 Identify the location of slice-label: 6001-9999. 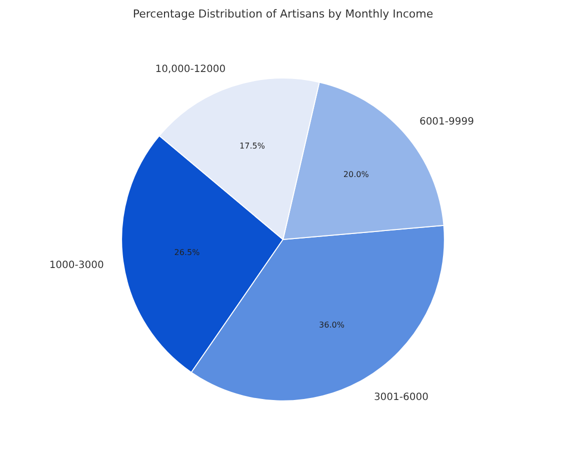
(446, 122).